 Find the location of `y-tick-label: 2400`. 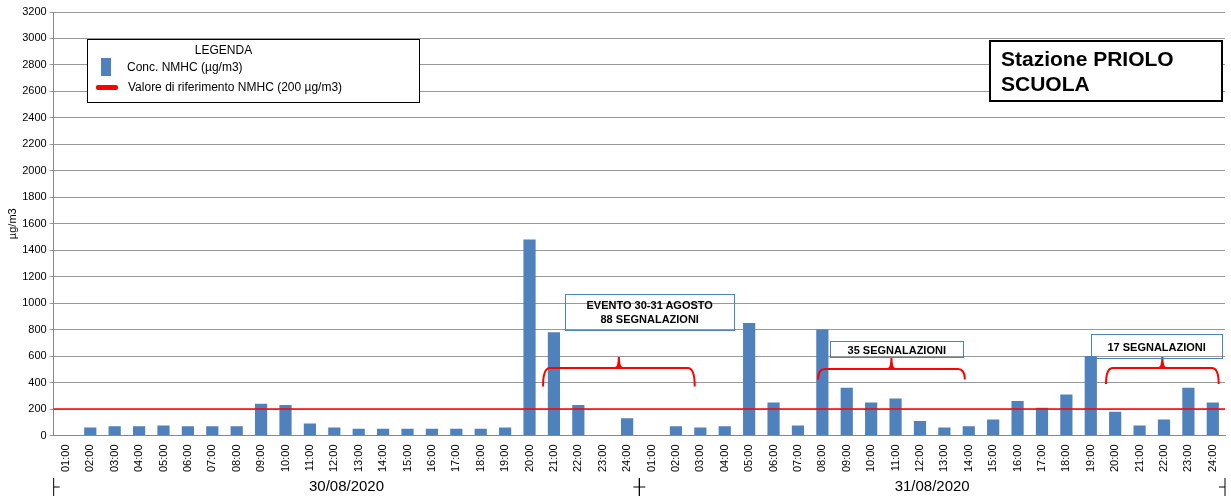

y-tick-label: 2400 is located at coordinates (34, 116).